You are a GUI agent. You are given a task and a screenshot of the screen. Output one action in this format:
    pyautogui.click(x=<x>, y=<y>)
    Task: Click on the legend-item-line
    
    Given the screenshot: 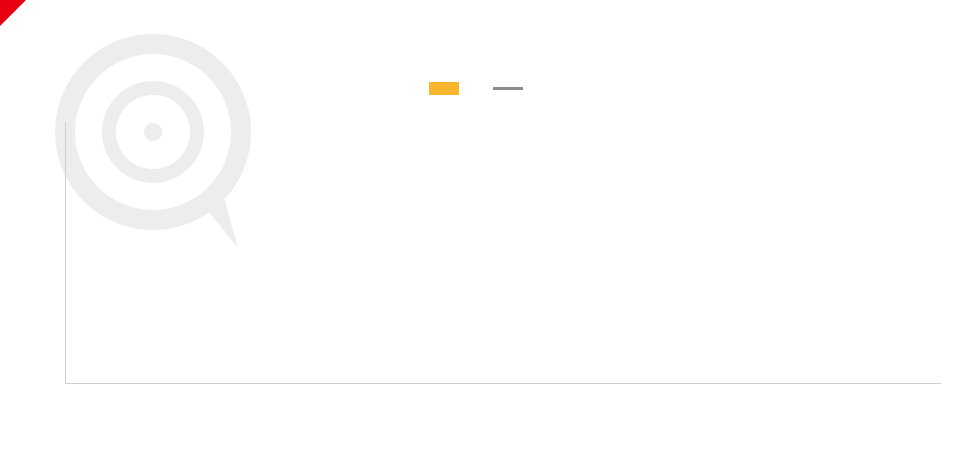 What is the action you would take?
    pyautogui.click(x=512, y=88)
    